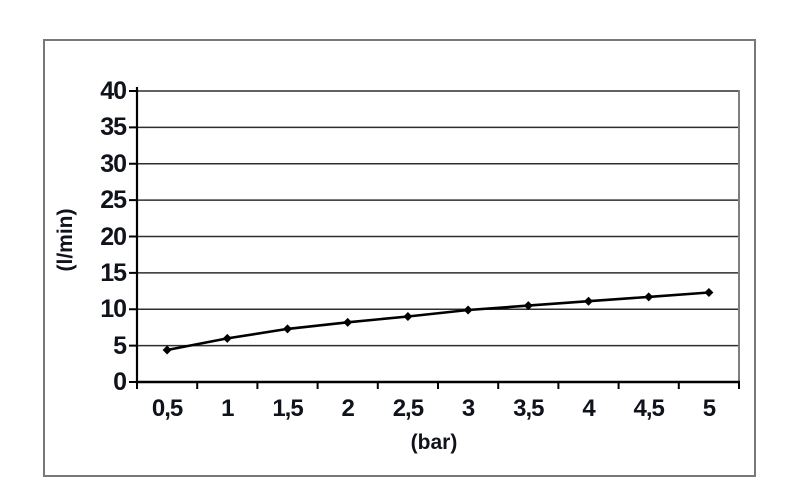  Describe the element at coordinates (528, 306) in the screenshot. I see `data-point-marker-3,5` at that location.